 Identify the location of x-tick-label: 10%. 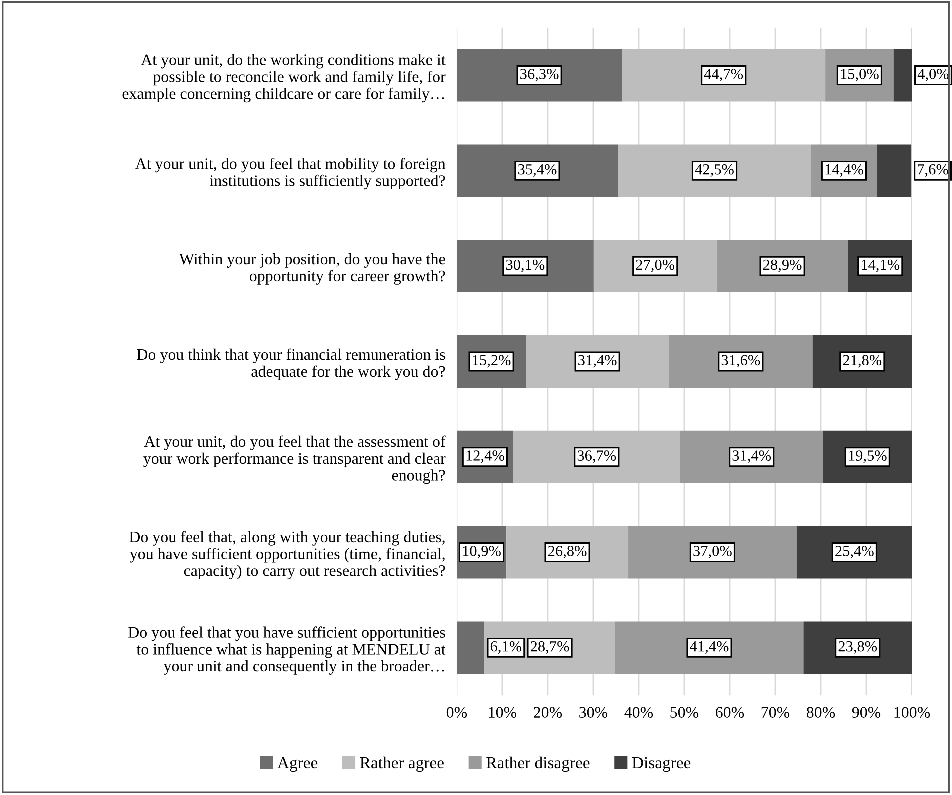
(503, 712).